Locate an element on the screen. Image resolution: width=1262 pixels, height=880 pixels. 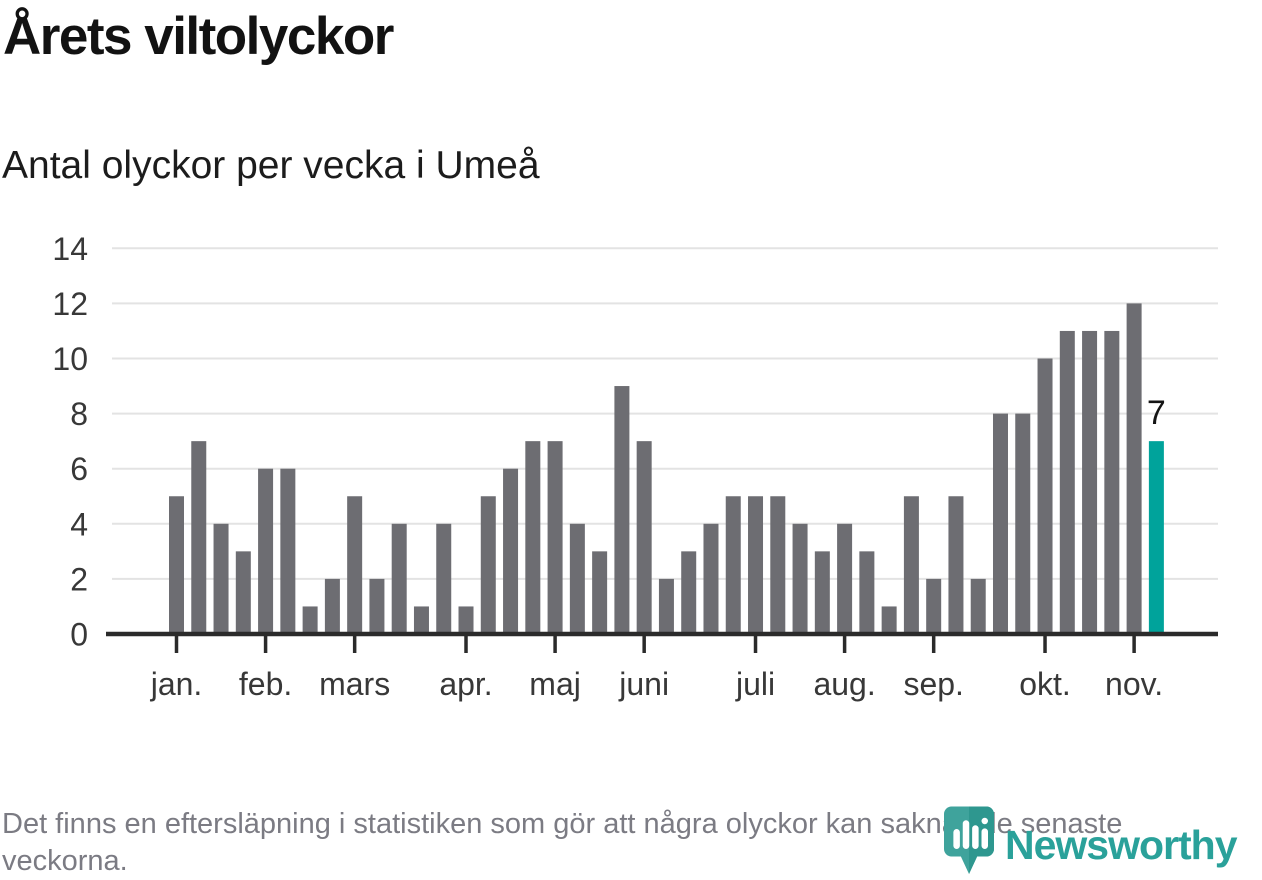
month-label: nov. is located at coordinates (1134, 684).